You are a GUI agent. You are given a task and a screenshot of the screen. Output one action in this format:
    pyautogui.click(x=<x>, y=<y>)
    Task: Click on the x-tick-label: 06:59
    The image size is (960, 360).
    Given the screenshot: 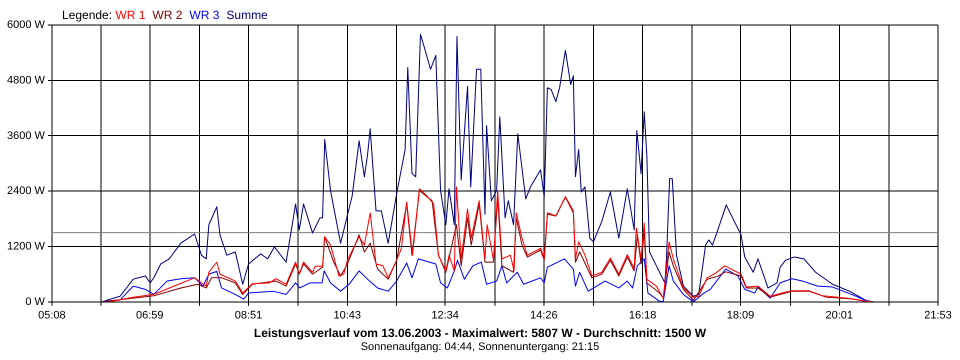 What is the action you would take?
    pyautogui.click(x=150, y=315)
    